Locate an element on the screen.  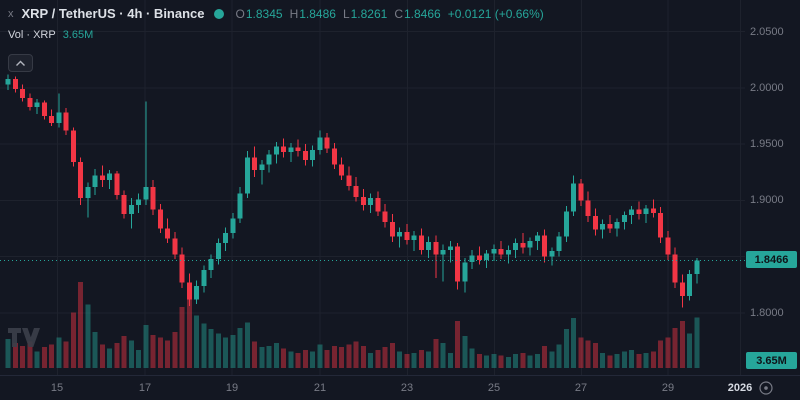
price-tick-label: 1.8000 is located at coordinates (767, 313).